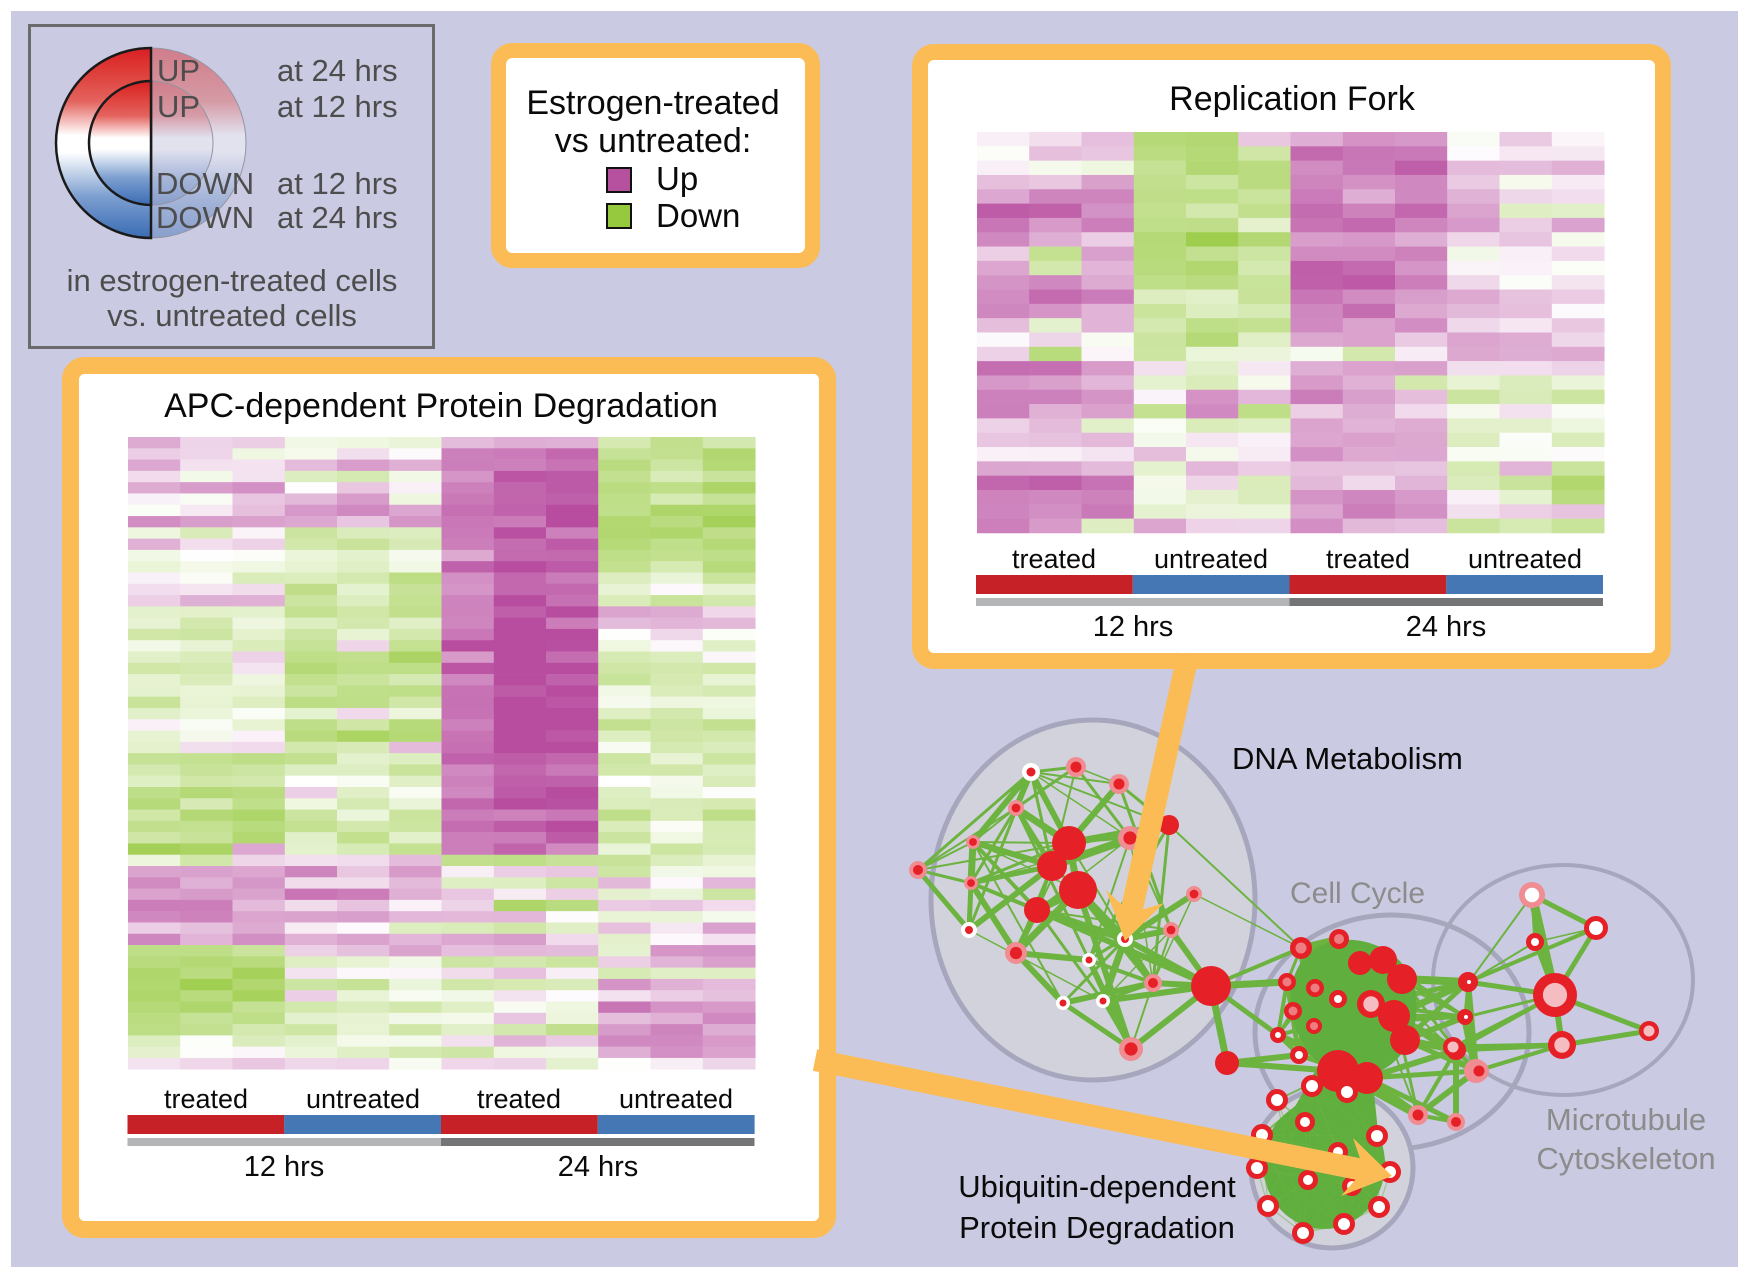 The image size is (1750, 1279). What do you see at coordinates (1097, 1227) in the screenshot?
I see `svg-text: Protein Degradation` at bounding box center [1097, 1227].